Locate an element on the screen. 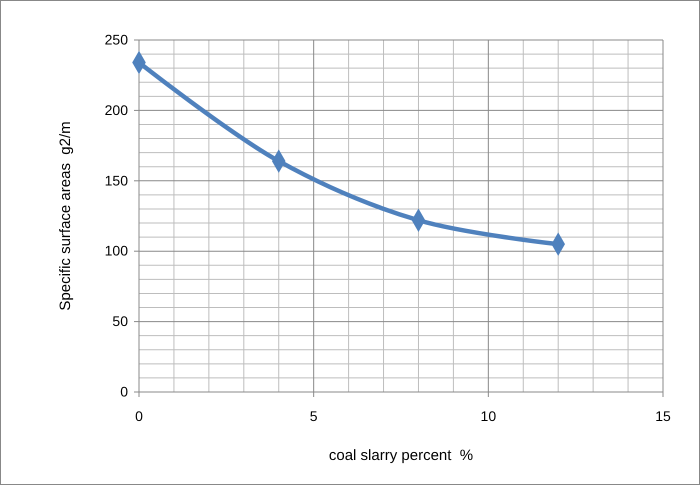 Image resolution: width=700 pixels, height=485 pixels. x-tick-label: 10 is located at coordinates (488, 416).